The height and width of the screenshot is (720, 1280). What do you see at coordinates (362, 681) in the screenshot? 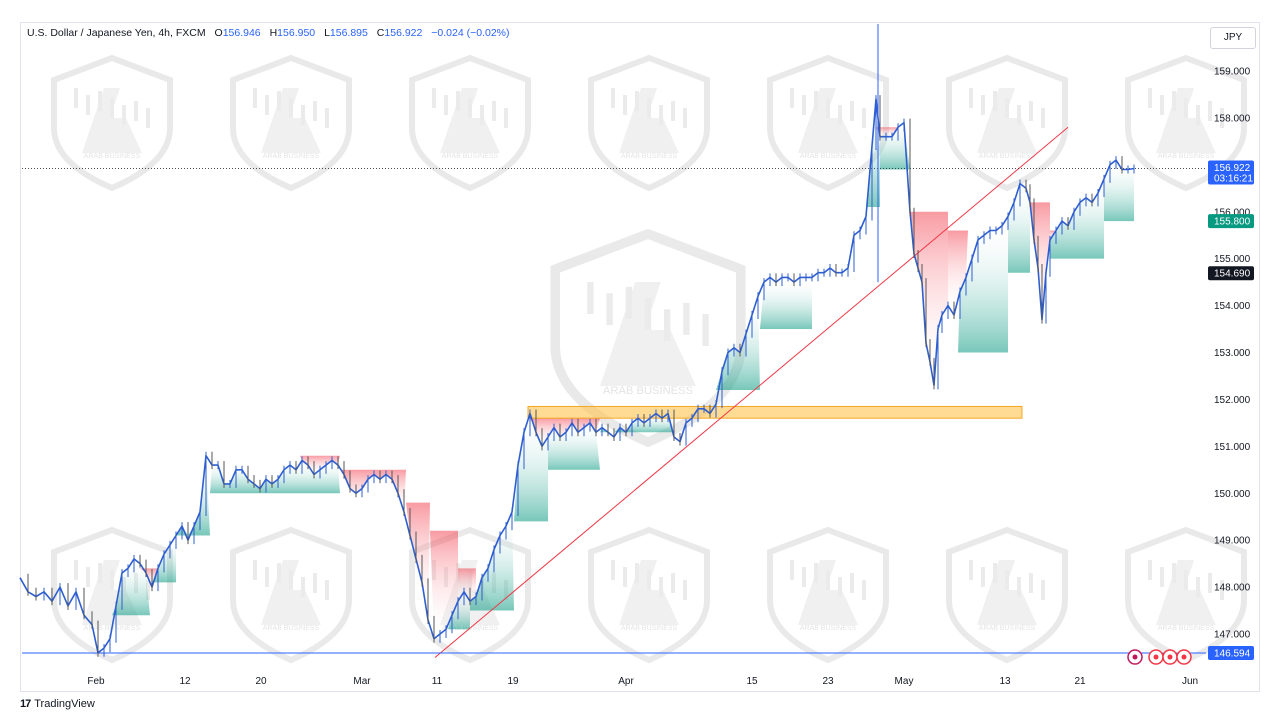
I see `time-tick-label: Mar` at bounding box center [362, 681].